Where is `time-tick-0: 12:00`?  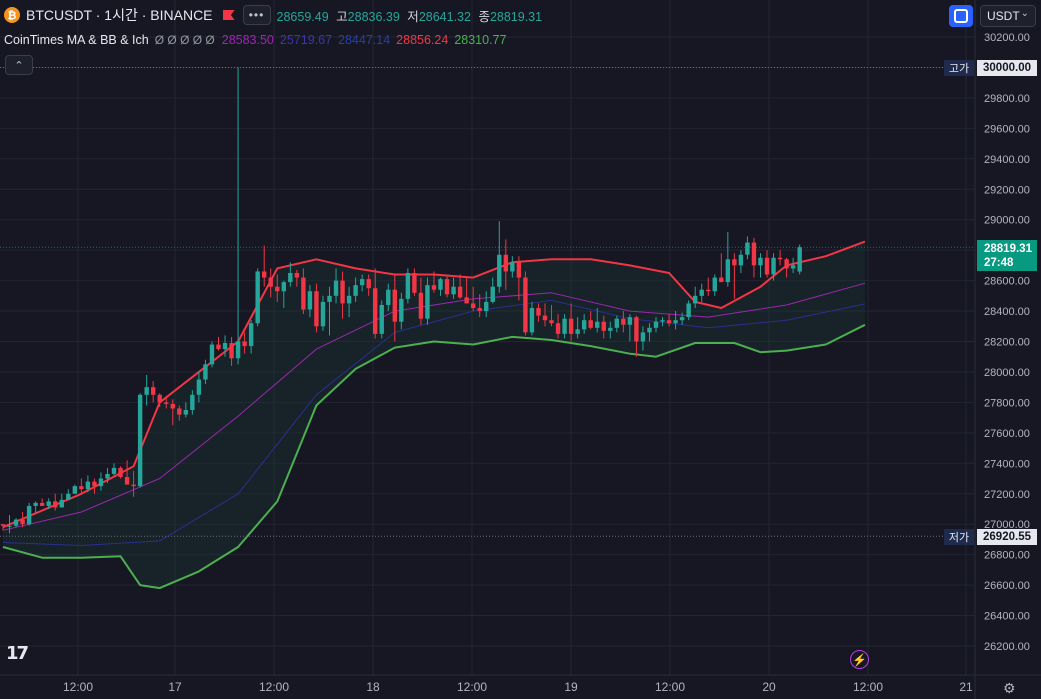 time-tick-0: 12:00 is located at coordinates (78, 687).